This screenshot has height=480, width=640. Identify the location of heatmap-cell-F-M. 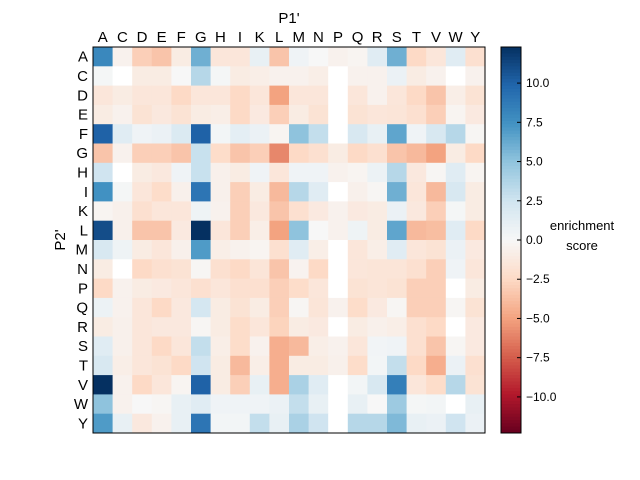
(299, 134).